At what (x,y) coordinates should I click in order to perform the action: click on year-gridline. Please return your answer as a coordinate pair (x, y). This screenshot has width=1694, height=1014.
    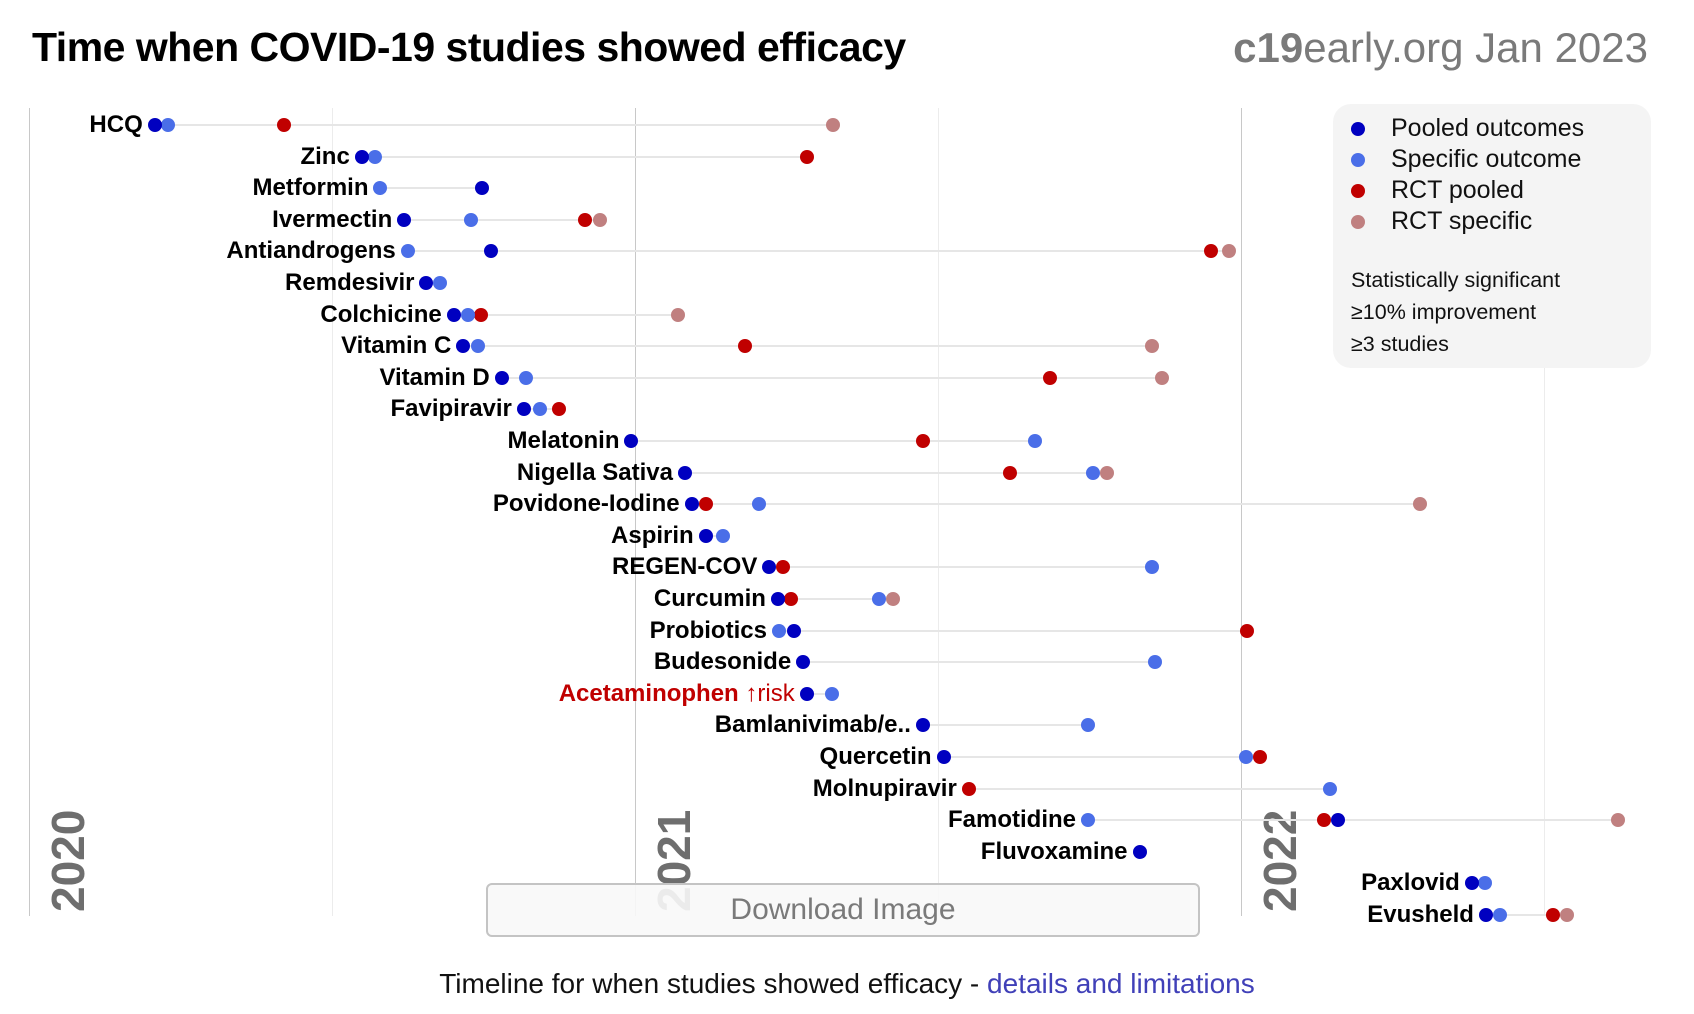
    Looking at the image, I should click on (29, 512).